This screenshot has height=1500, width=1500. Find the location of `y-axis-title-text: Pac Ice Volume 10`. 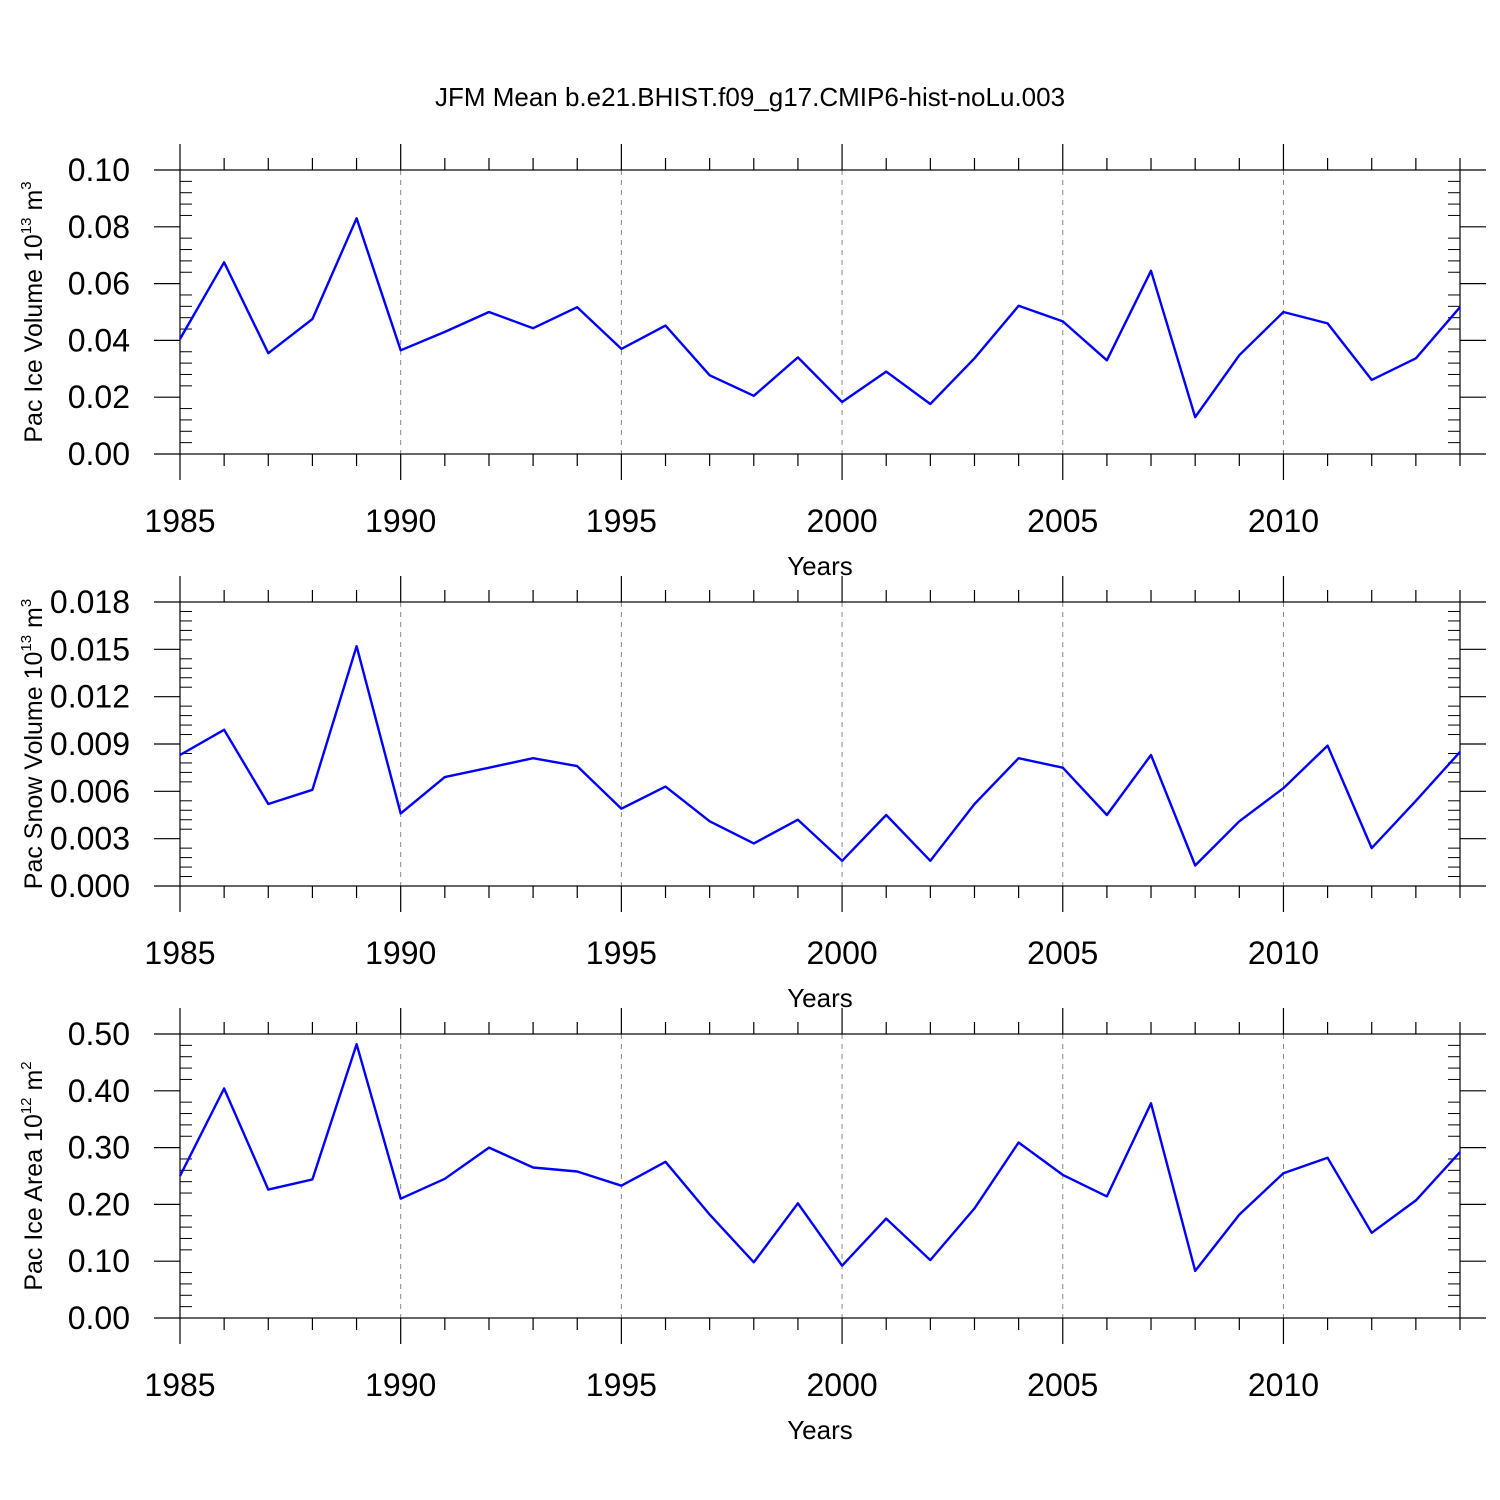

y-axis-title-text: Pac Ice Volume 10 is located at coordinates (34, 338).